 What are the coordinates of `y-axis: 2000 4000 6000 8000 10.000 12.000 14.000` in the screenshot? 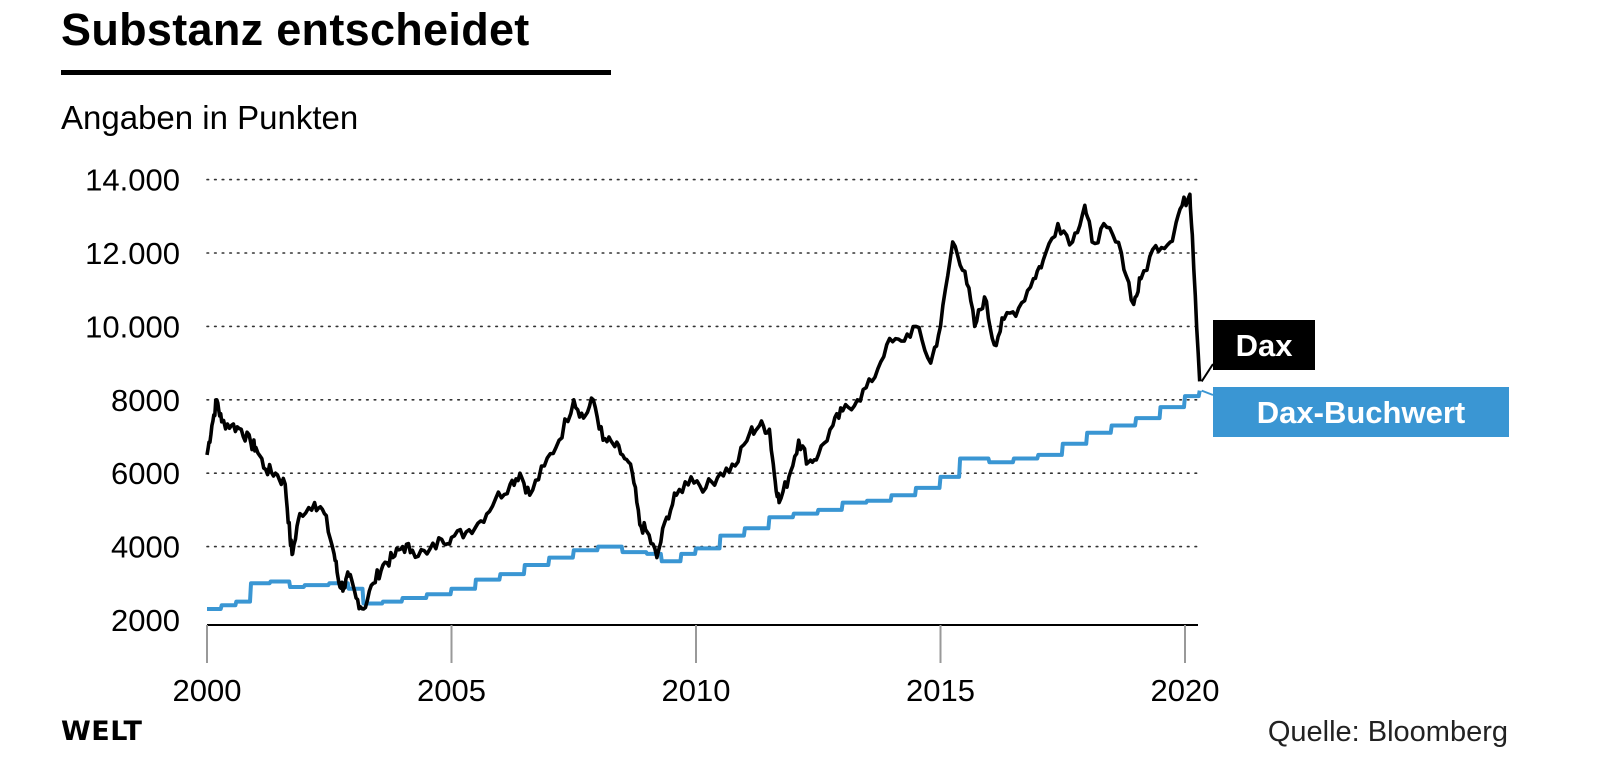 It's located at (132, 400).